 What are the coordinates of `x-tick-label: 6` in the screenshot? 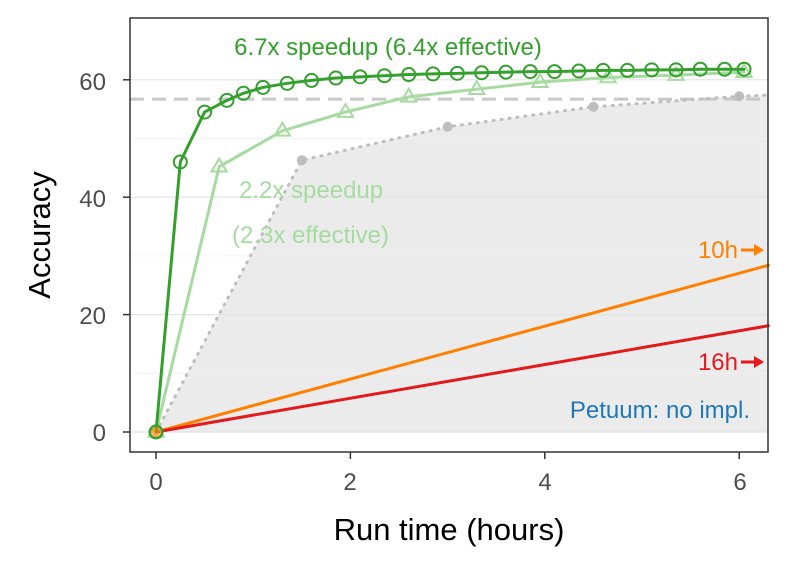 It's located at (739, 482).